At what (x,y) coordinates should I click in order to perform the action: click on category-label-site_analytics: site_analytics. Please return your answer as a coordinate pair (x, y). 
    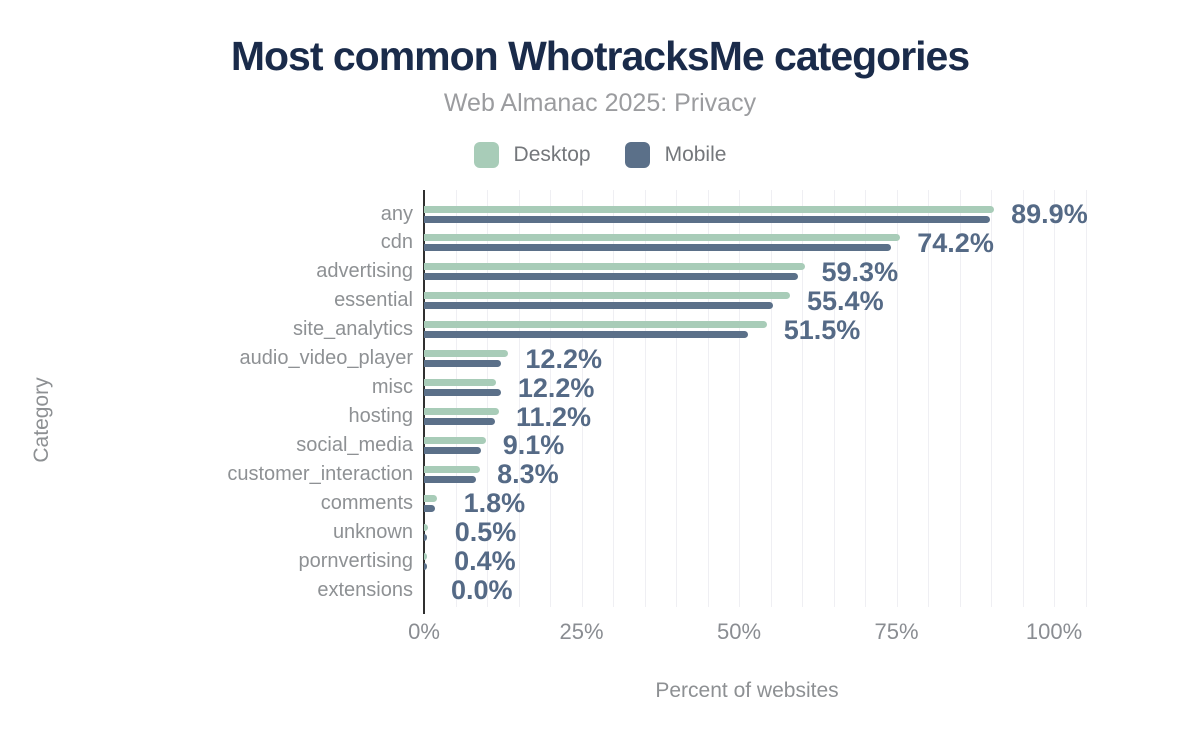
    Looking at the image, I should click on (352, 329).